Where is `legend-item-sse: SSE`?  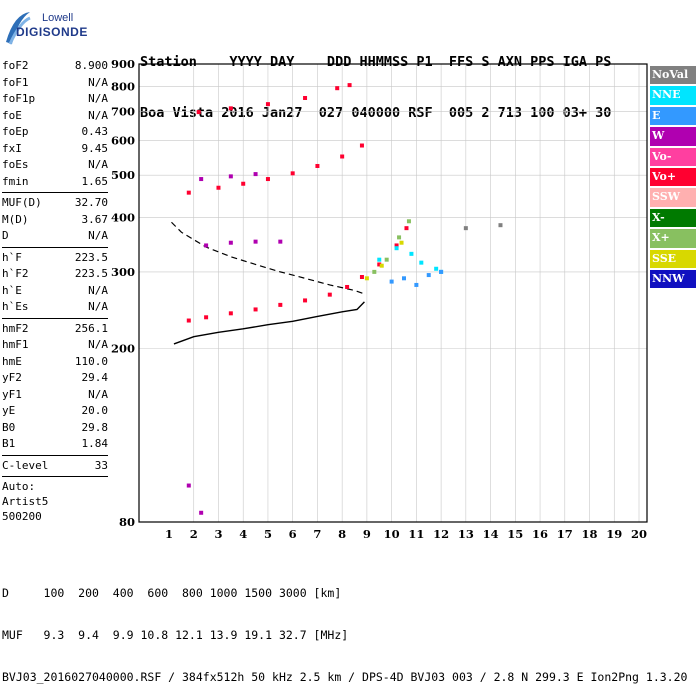 legend-item-sse: SSE is located at coordinates (673, 259).